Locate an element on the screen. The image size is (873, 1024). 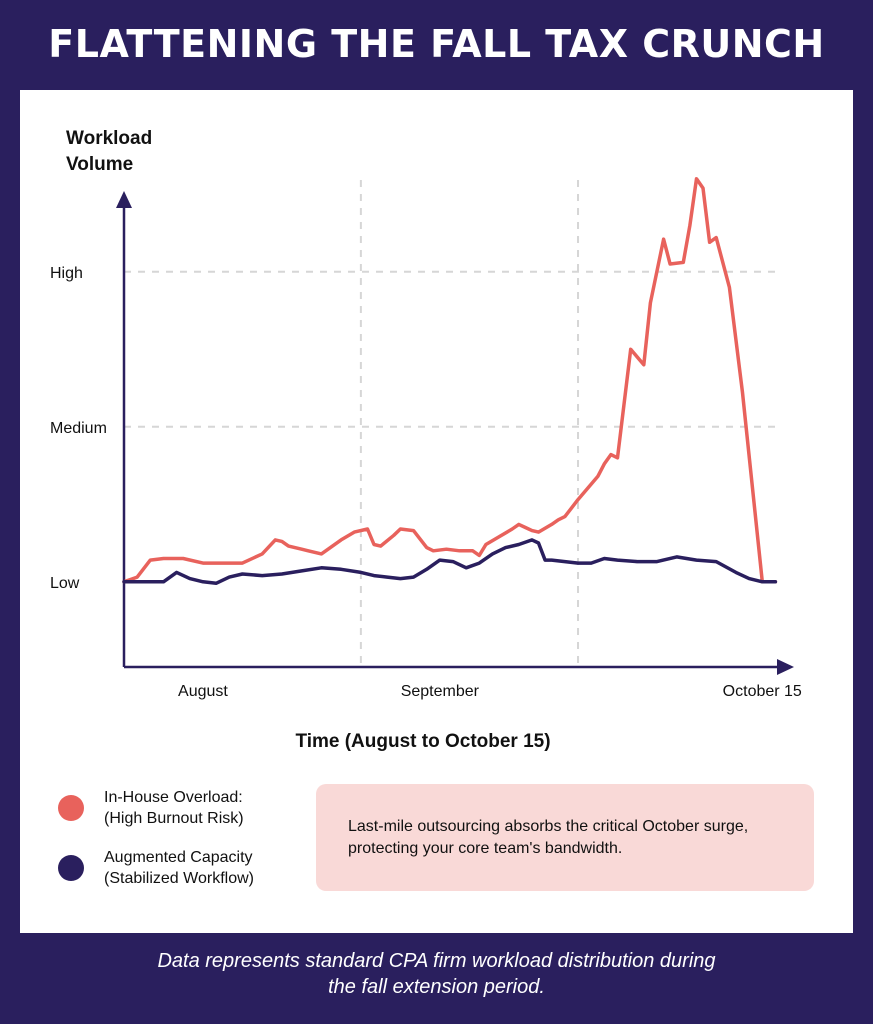
x-tick-label-0: August is located at coordinates (203, 691).